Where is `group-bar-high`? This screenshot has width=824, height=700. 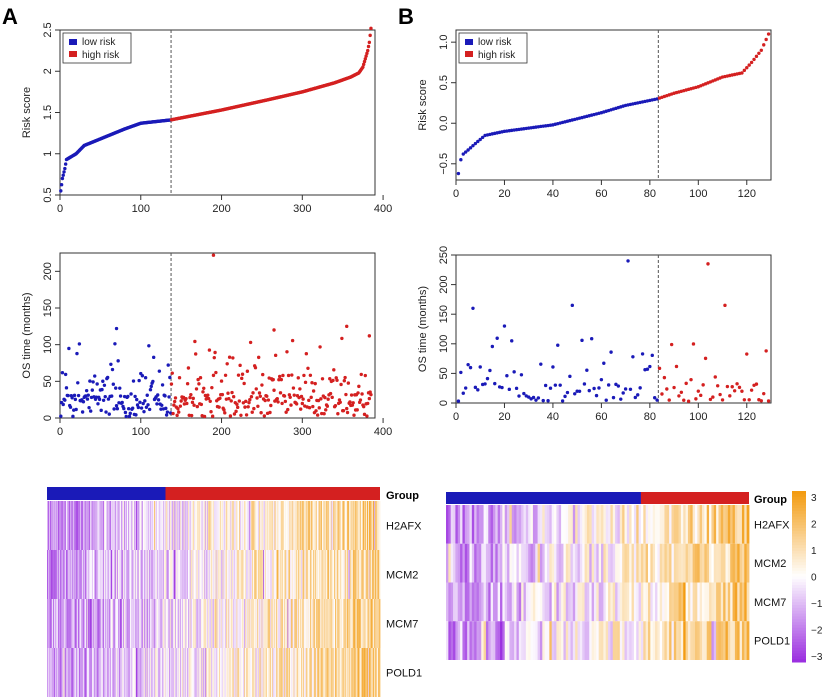 group-bar-high is located at coordinates (272, 493).